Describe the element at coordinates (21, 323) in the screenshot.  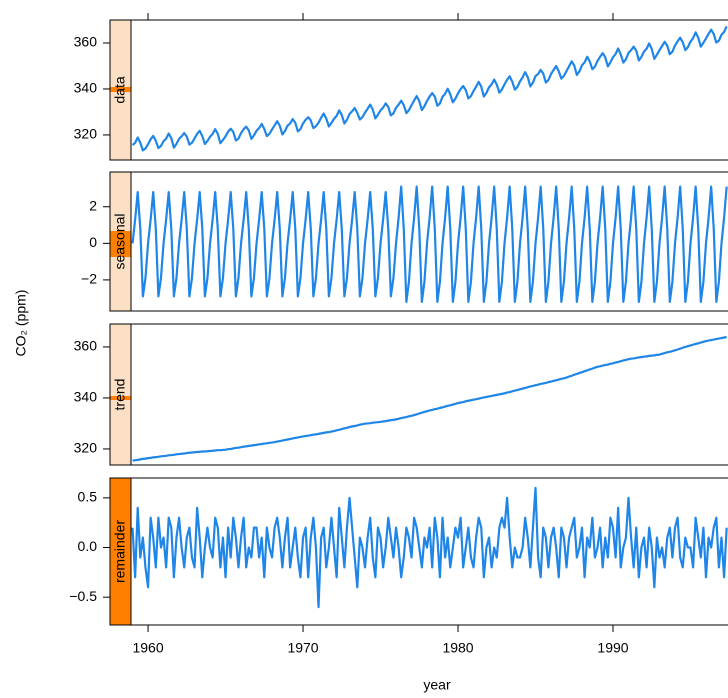
I see `y-axis-label: CO₂ (ppm)` at that location.